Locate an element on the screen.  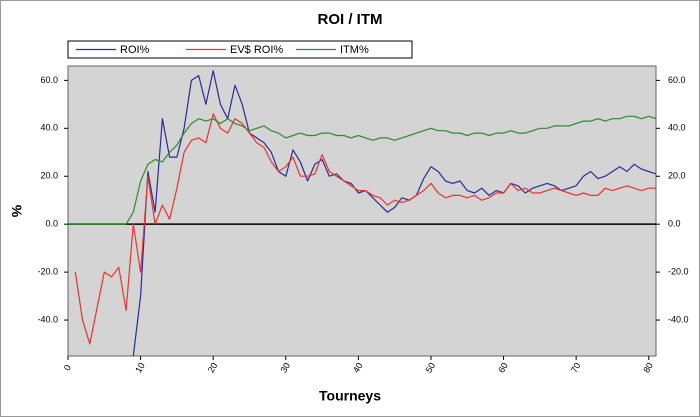
y-tick-label: 40.0 is located at coordinates (49, 128).